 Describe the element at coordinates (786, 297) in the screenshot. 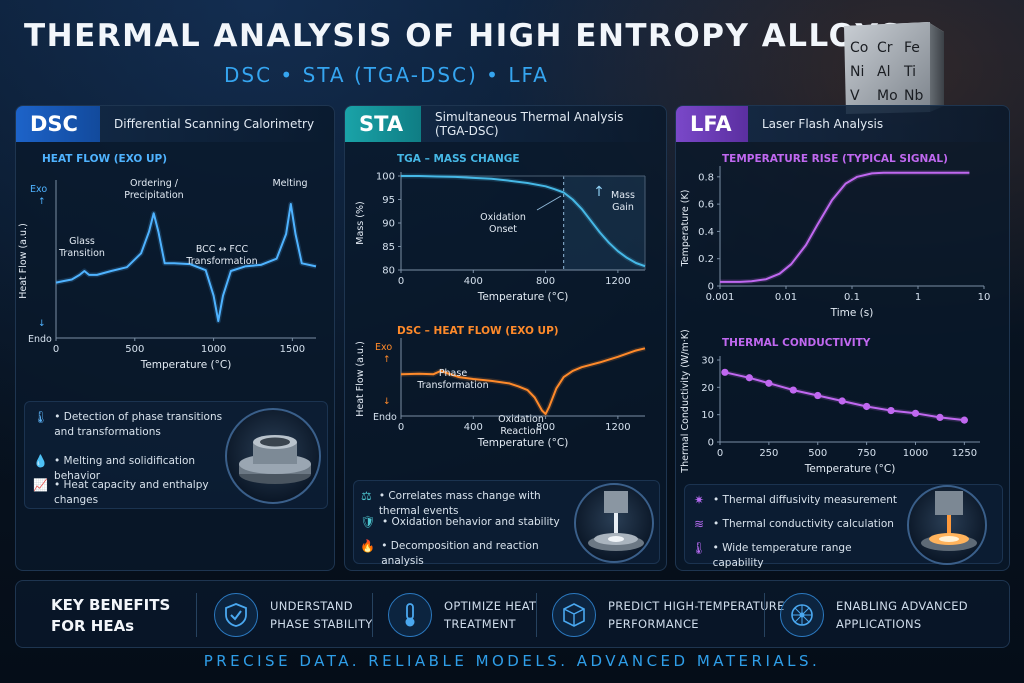

I see `x-tick-label: 0.01` at that location.